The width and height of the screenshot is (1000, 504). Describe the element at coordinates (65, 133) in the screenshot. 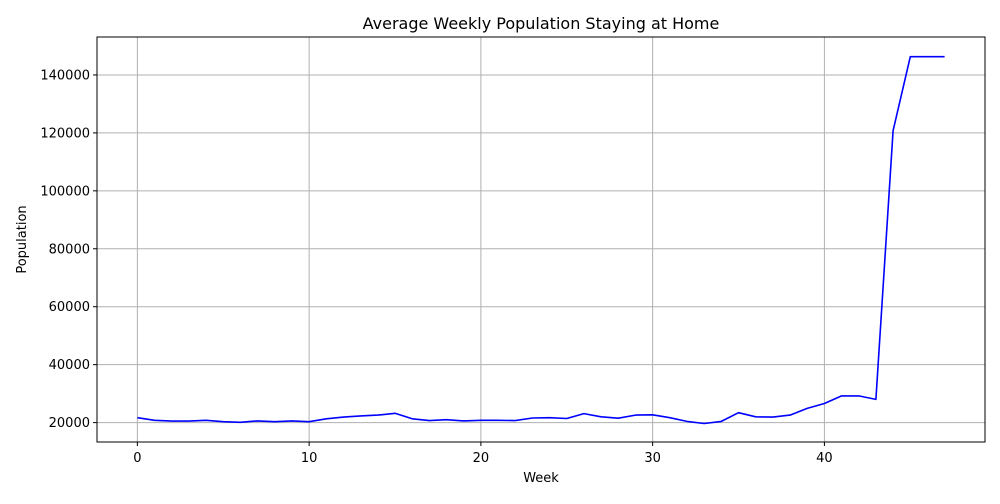

I see `y-tick-label: 120000` at that location.